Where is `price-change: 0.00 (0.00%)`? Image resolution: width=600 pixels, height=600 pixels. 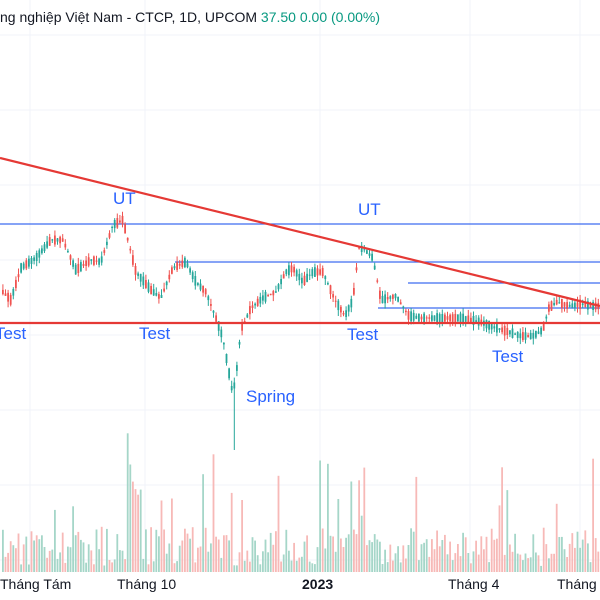 price-change: 0.00 (0.00%) is located at coordinates (340, 17).